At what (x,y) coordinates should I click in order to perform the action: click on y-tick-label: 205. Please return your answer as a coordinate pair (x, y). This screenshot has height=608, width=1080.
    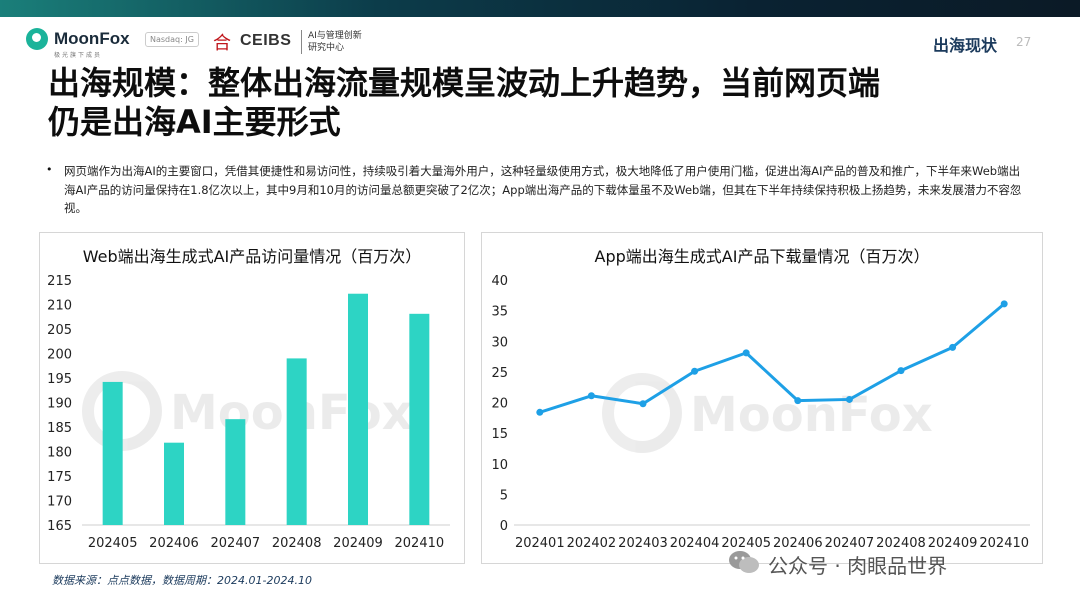
    Looking at the image, I should click on (59, 330).